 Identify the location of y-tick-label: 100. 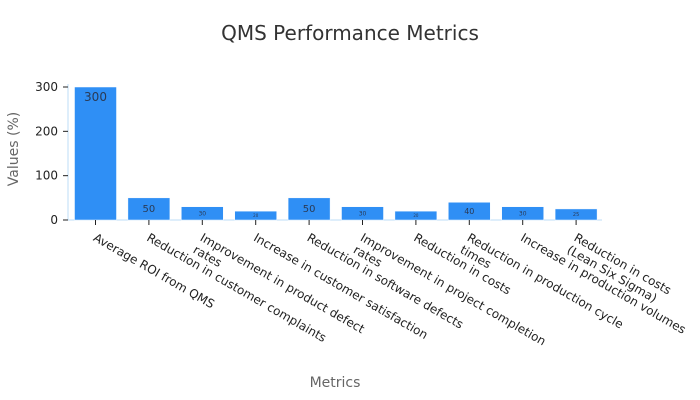
(46, 176).